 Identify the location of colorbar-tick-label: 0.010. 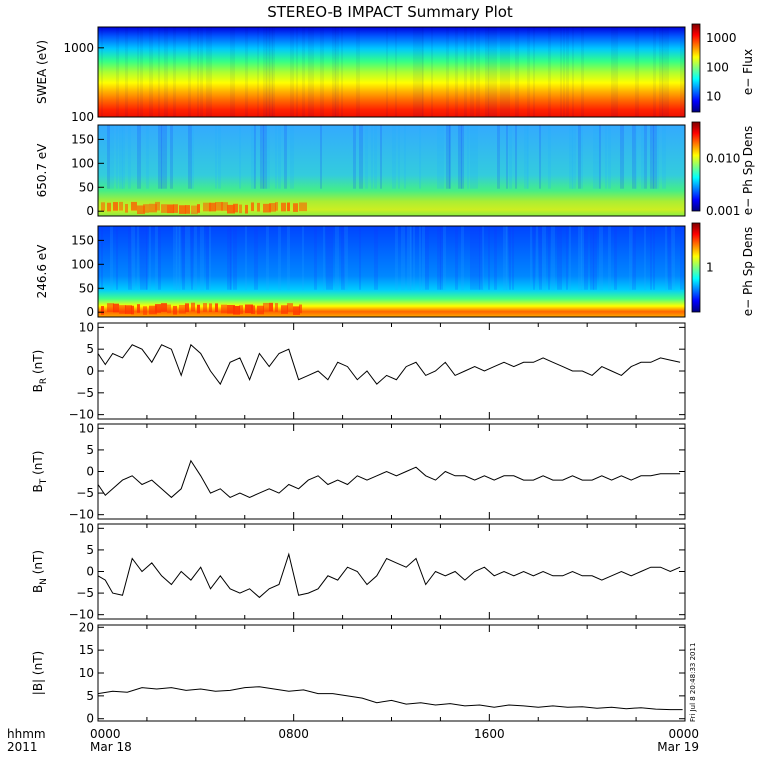
(723, 159).